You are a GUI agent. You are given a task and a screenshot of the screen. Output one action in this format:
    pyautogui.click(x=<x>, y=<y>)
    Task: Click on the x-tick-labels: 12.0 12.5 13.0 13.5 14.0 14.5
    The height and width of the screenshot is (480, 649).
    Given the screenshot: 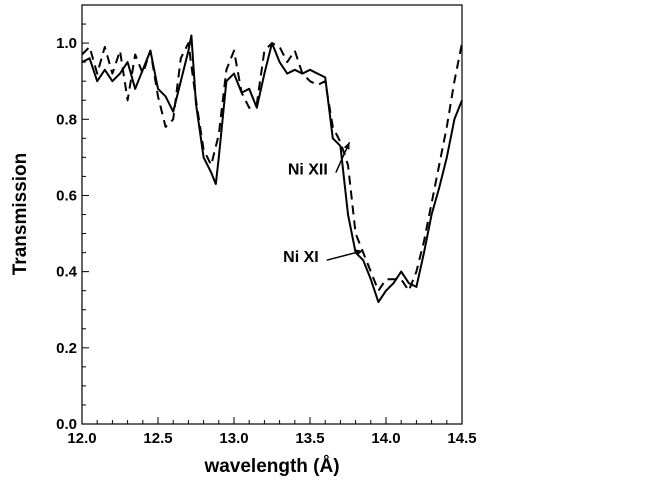 What is the action you would take?
    pyautogui.click(x=271, y=438)
    